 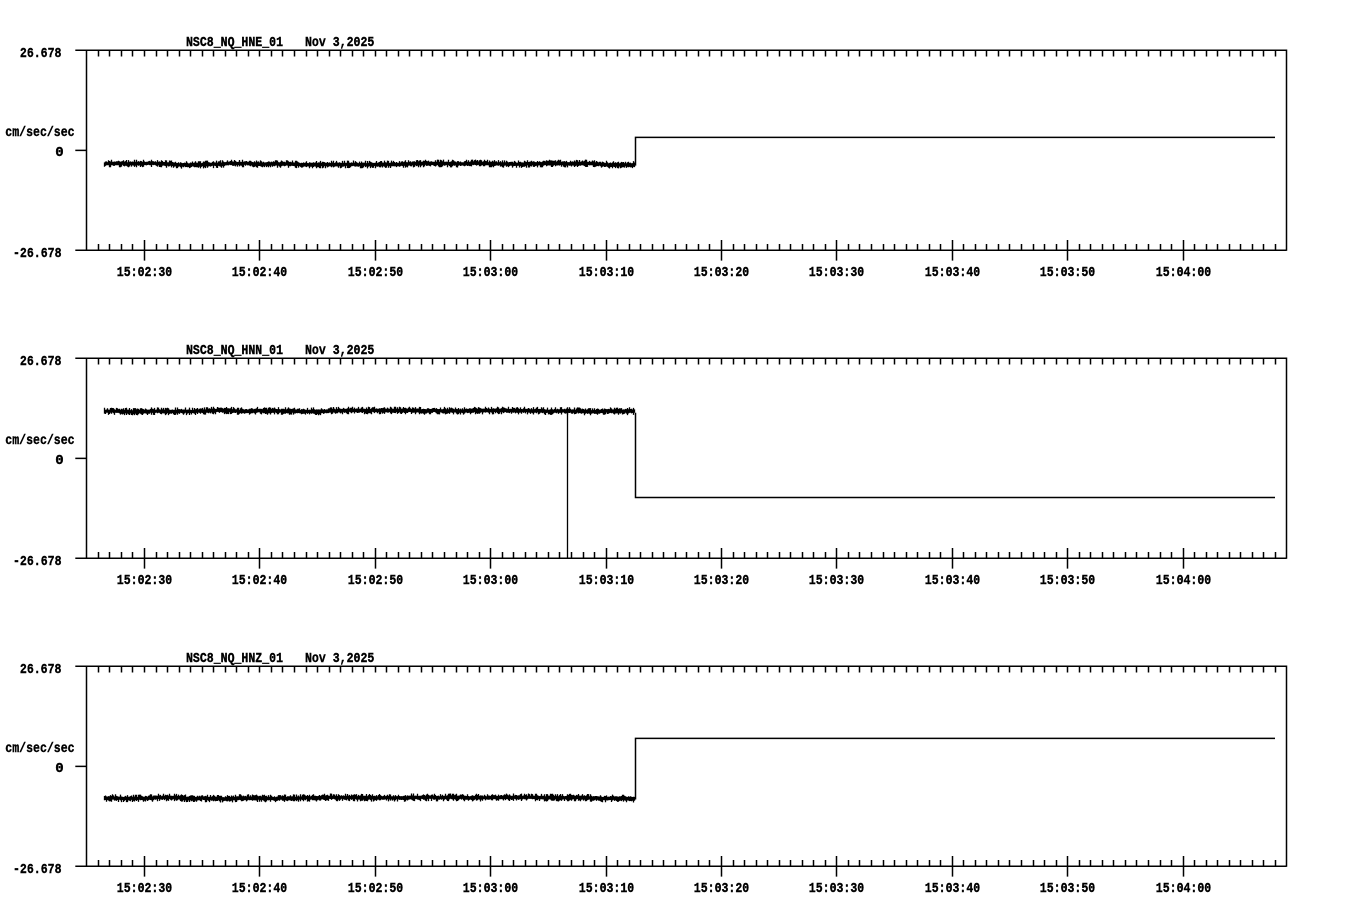 What do you see at coordinates (234, 351) in the screenshot?
I see `svg-text: NSC8_NQ_HNN_01` at bounding box center [234, 351].